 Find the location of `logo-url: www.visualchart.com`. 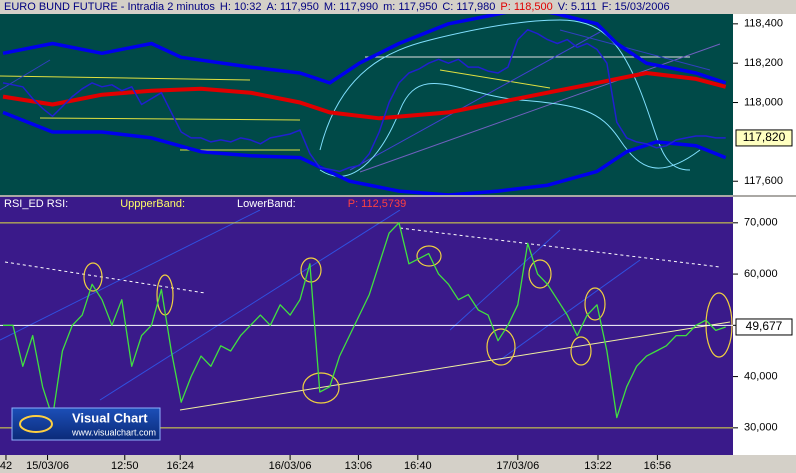

logo-url: www.visualchart.com is located at coordinates (113, 432).